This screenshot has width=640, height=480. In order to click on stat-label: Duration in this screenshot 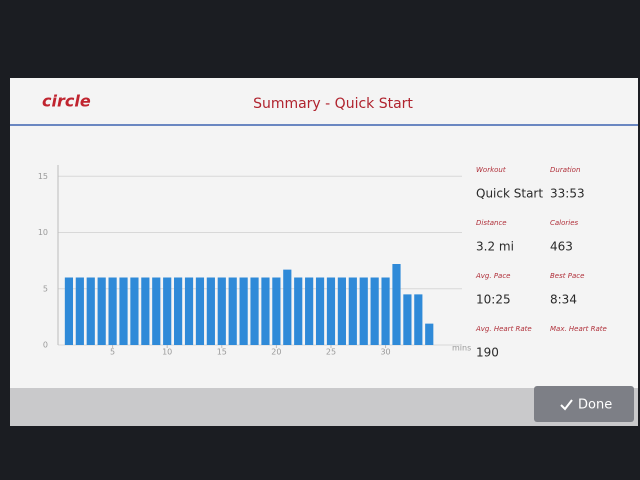, I will do `click(565, 170)`.